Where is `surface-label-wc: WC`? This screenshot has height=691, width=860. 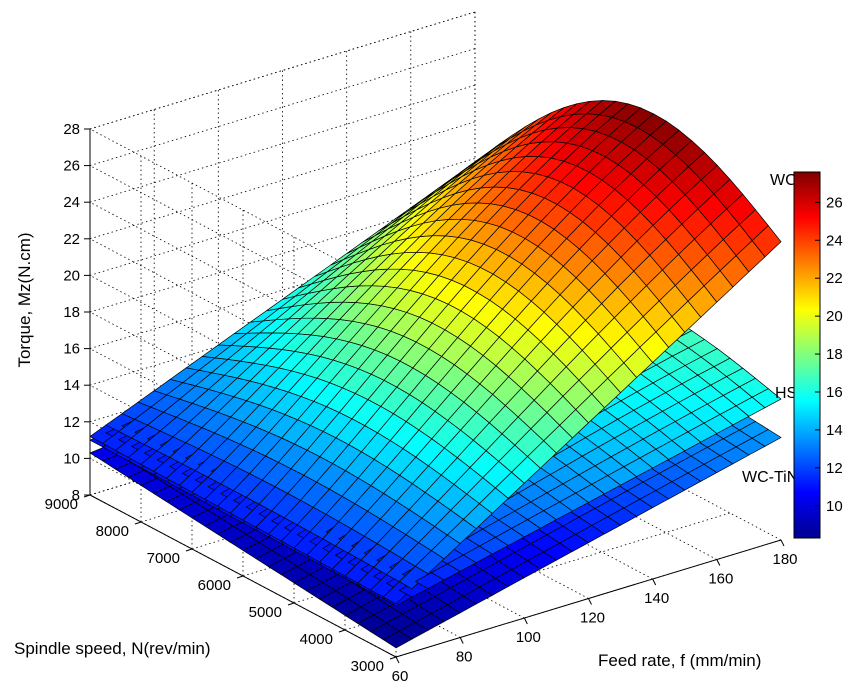
surface-label-wc: WC is located at coordinates (783, 180).